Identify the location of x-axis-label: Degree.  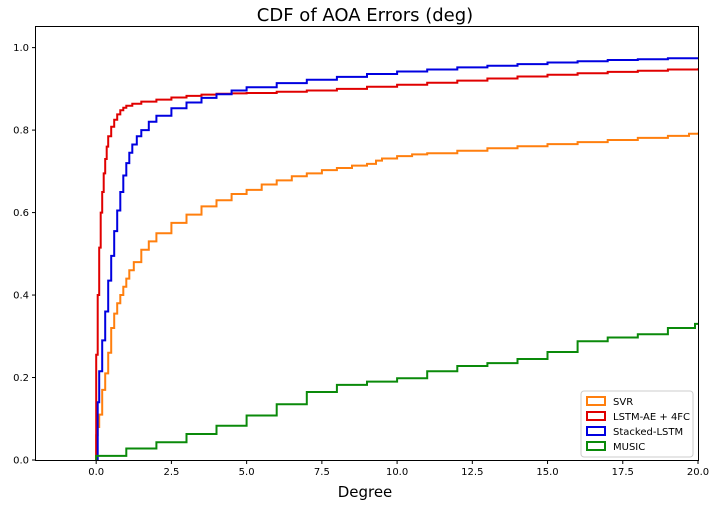
(365, 492).